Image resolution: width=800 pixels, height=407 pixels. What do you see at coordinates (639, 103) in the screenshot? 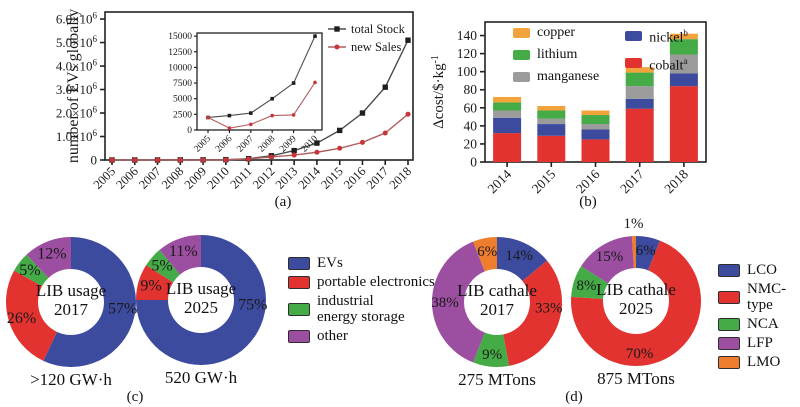
I see `bar-2017-nickel` at bounding box center [639, 103].